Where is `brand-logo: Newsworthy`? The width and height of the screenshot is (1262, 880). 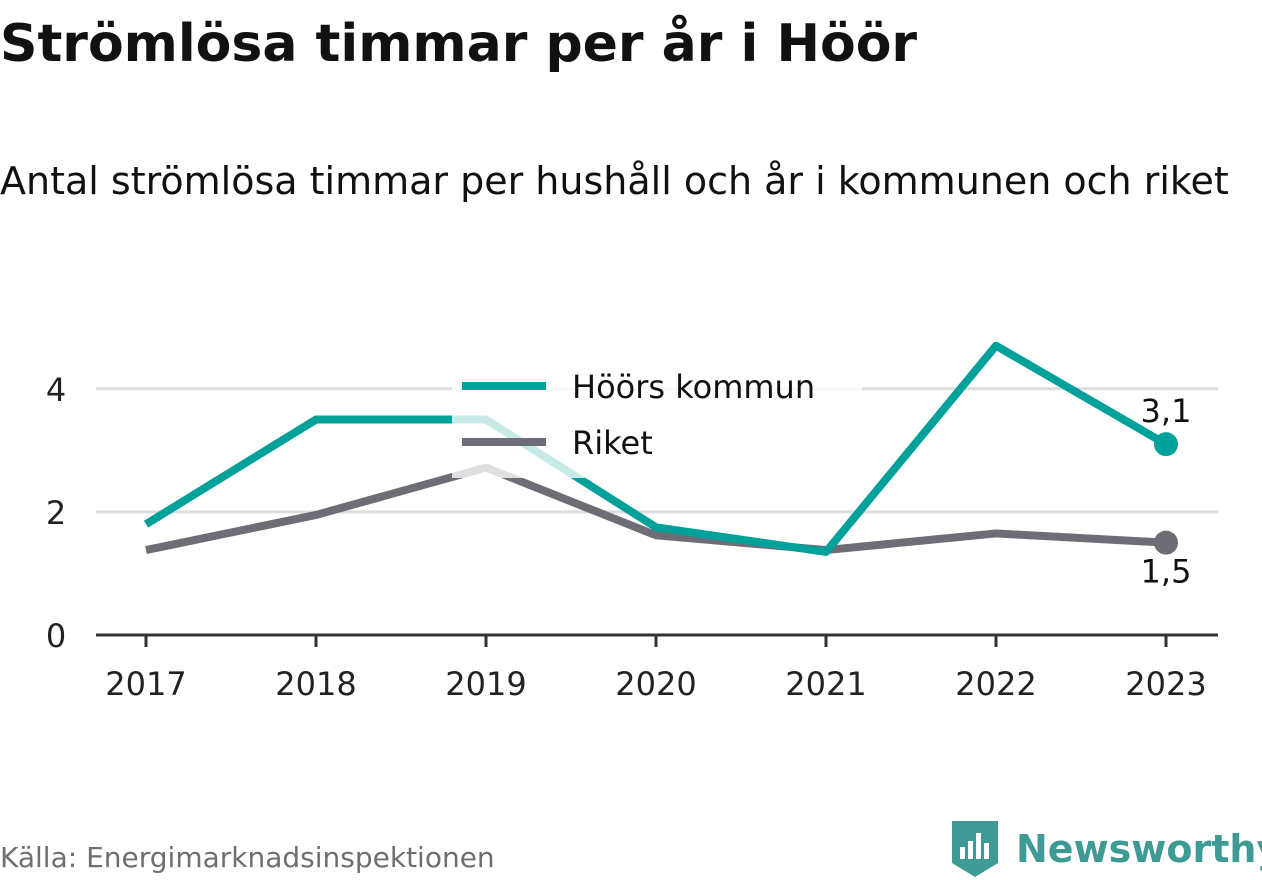 brand-logo: Newsworthy is located at coordinates (1106, 849).